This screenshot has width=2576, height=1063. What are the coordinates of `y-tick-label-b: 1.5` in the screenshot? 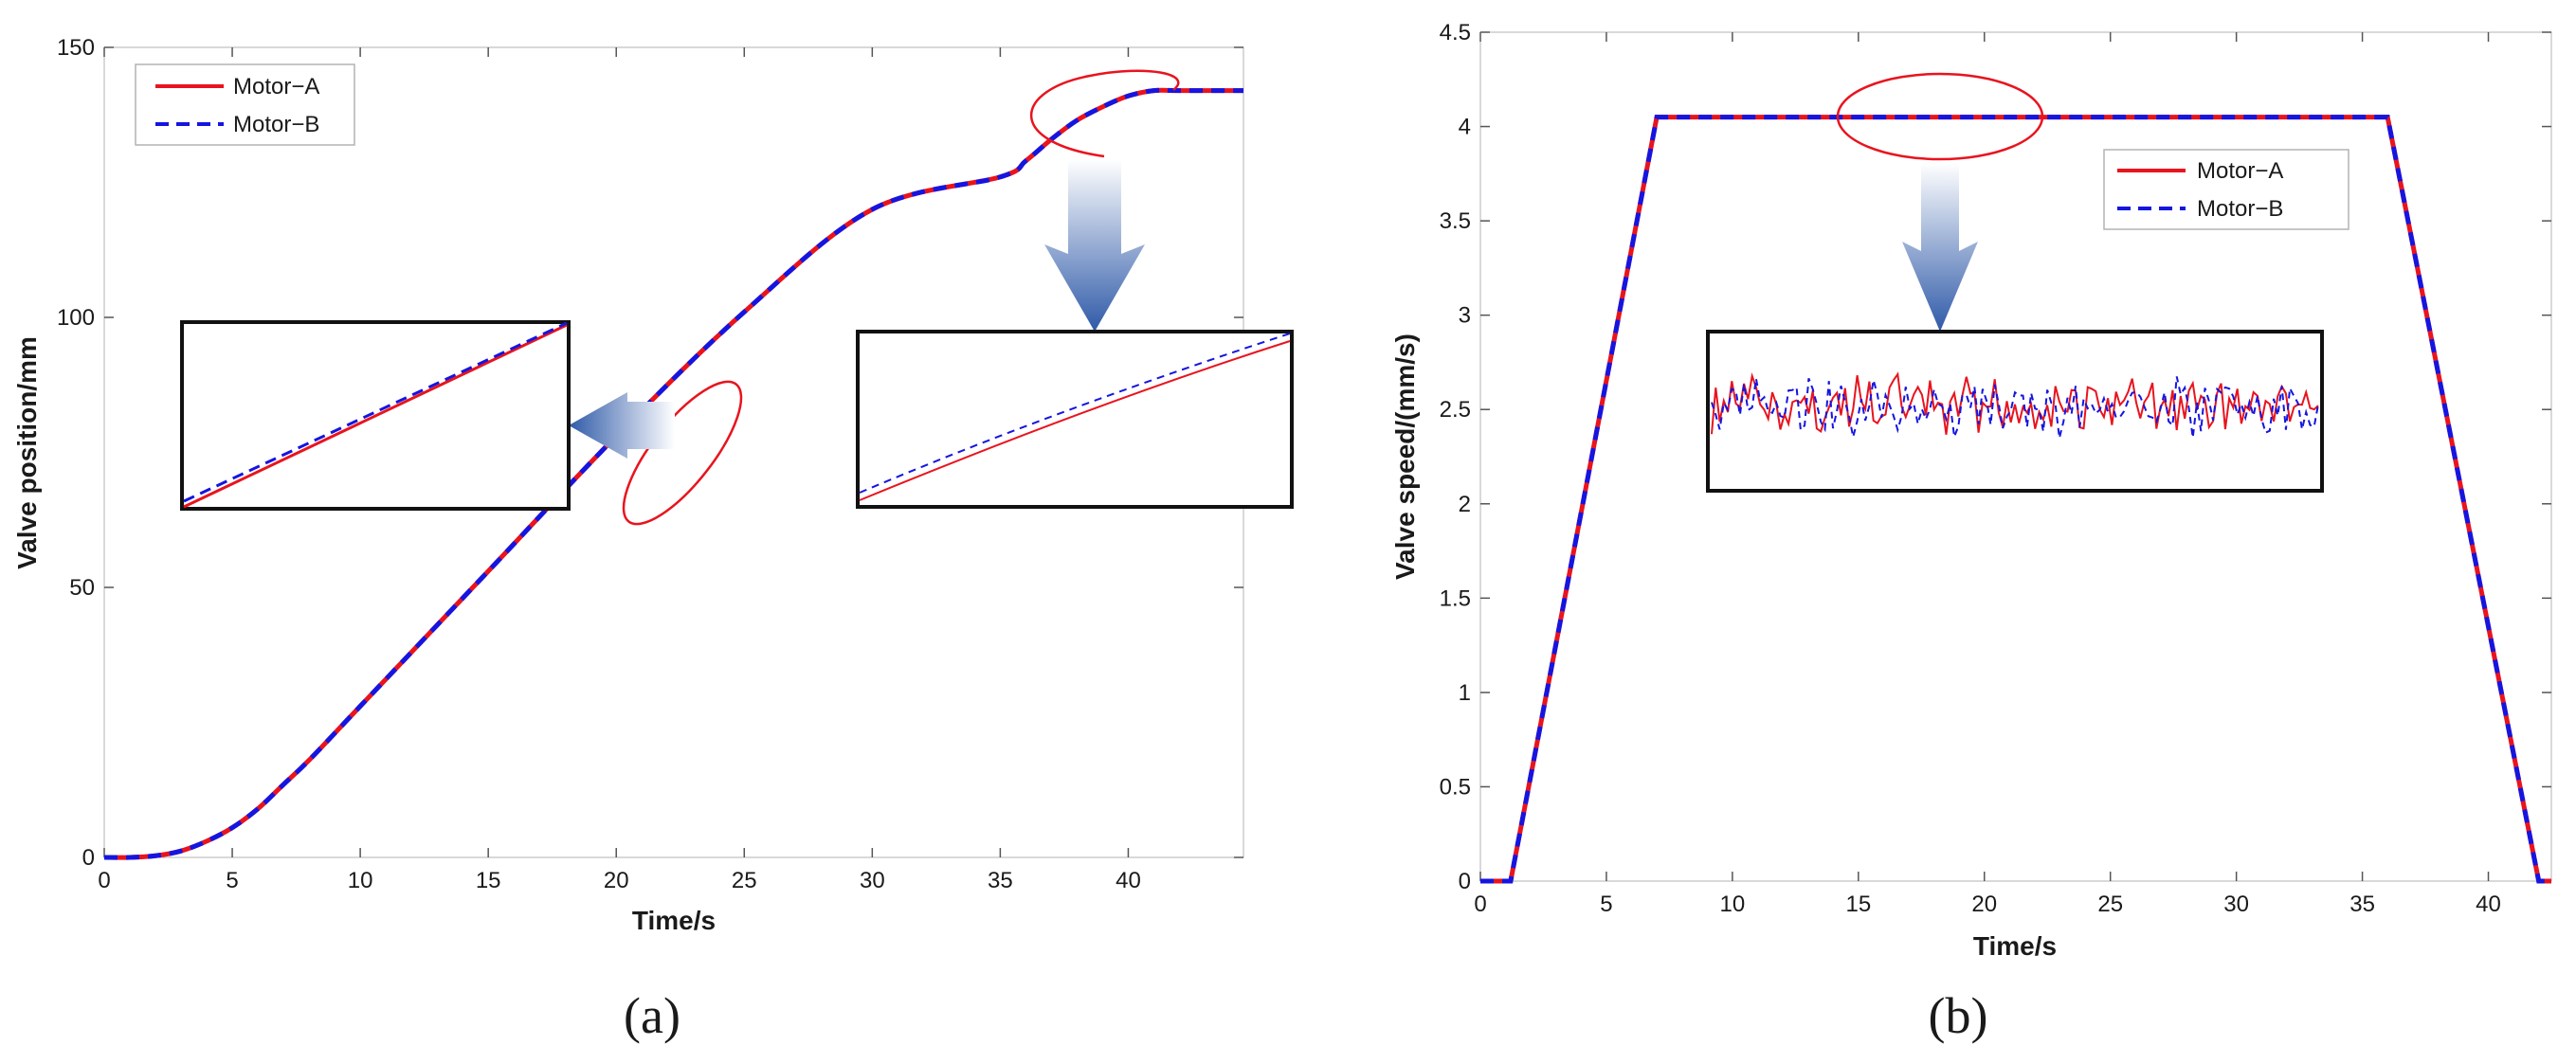 It's located at (1455, 598).